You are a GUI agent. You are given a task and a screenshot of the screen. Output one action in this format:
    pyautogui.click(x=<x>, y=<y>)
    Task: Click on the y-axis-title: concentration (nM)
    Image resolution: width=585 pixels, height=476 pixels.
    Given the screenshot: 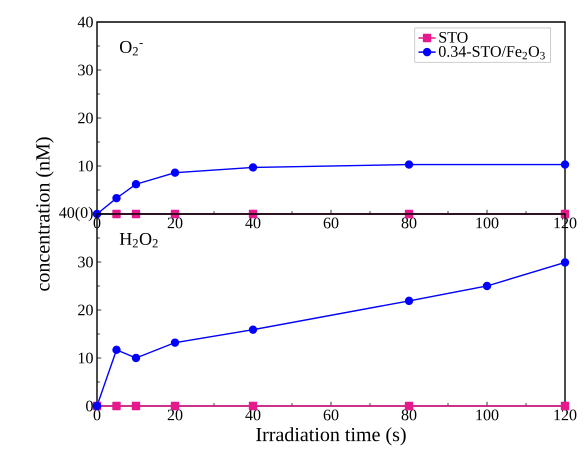 What is the action you would take?
    pyautogui.click(x=45, y=214)
    